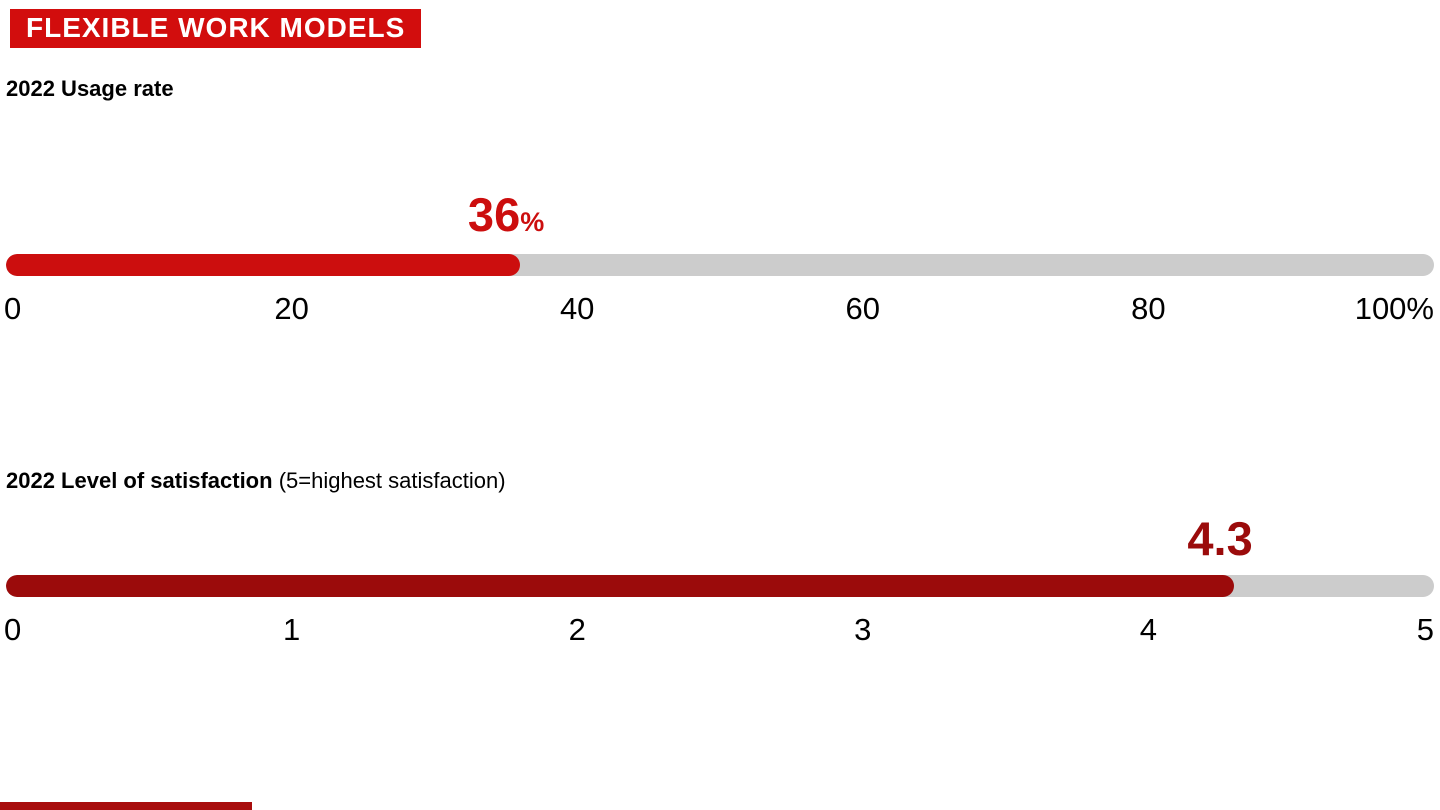 Image resolution: width=1440 pixels, height=810 pixels. Describe the element at coordinates (392, 480) in the screenshot. I see `section-title-note: (5=highest satisfaction)` at that location.